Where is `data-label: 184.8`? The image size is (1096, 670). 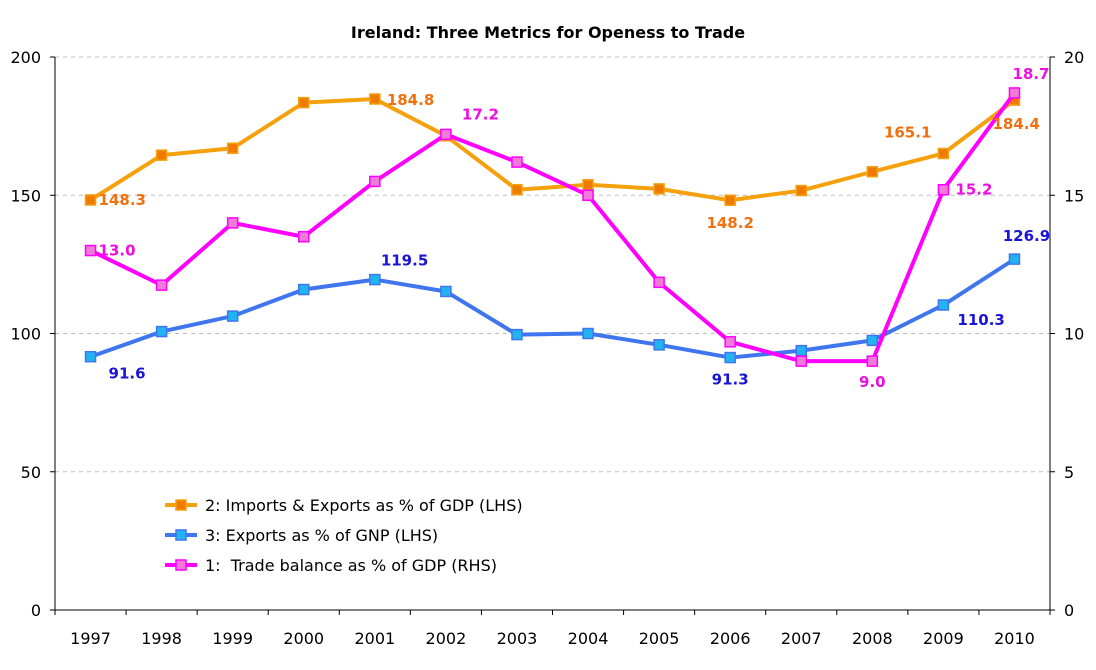
data-label: 184.8 is located at coordinates (410, 100).